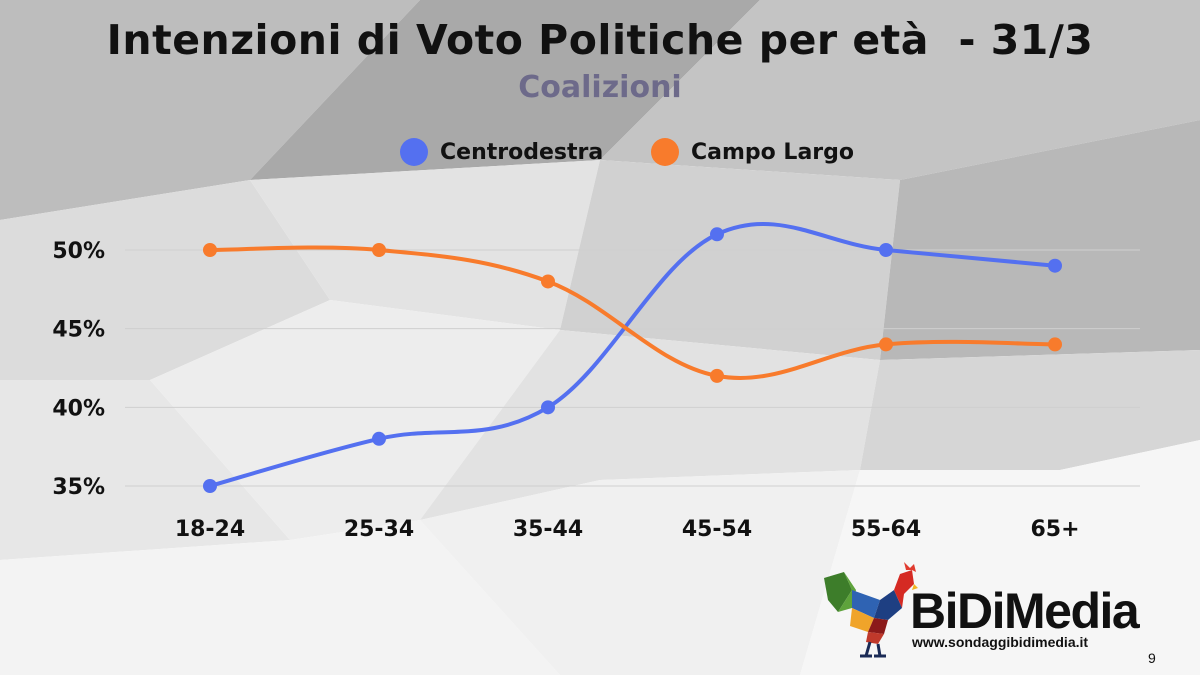 Image resolution: width=1200 pixels, height=675 pixels. What do you see at coordinates (522, 152) in the screenshot?
I see `legend-label-centrodestra: Centrodestra` at bounding box center [522, 152].